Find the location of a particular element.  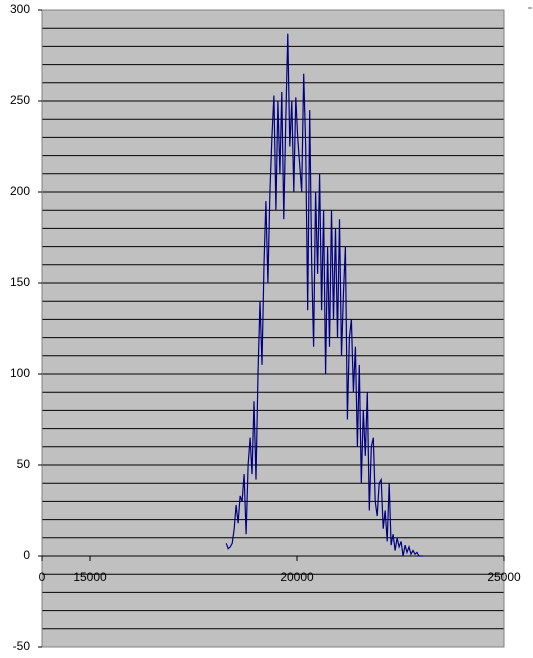

x-tick-label: 25000 is located at coordinates (504, 577).